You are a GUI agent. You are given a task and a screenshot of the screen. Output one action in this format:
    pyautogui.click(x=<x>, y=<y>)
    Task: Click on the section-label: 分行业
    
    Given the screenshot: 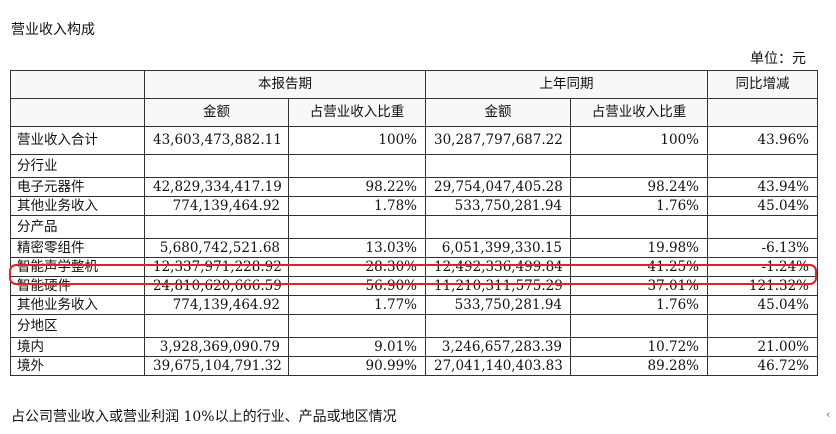 What is the action you would take?
    pyautogui.click(x=77, y=166)
    